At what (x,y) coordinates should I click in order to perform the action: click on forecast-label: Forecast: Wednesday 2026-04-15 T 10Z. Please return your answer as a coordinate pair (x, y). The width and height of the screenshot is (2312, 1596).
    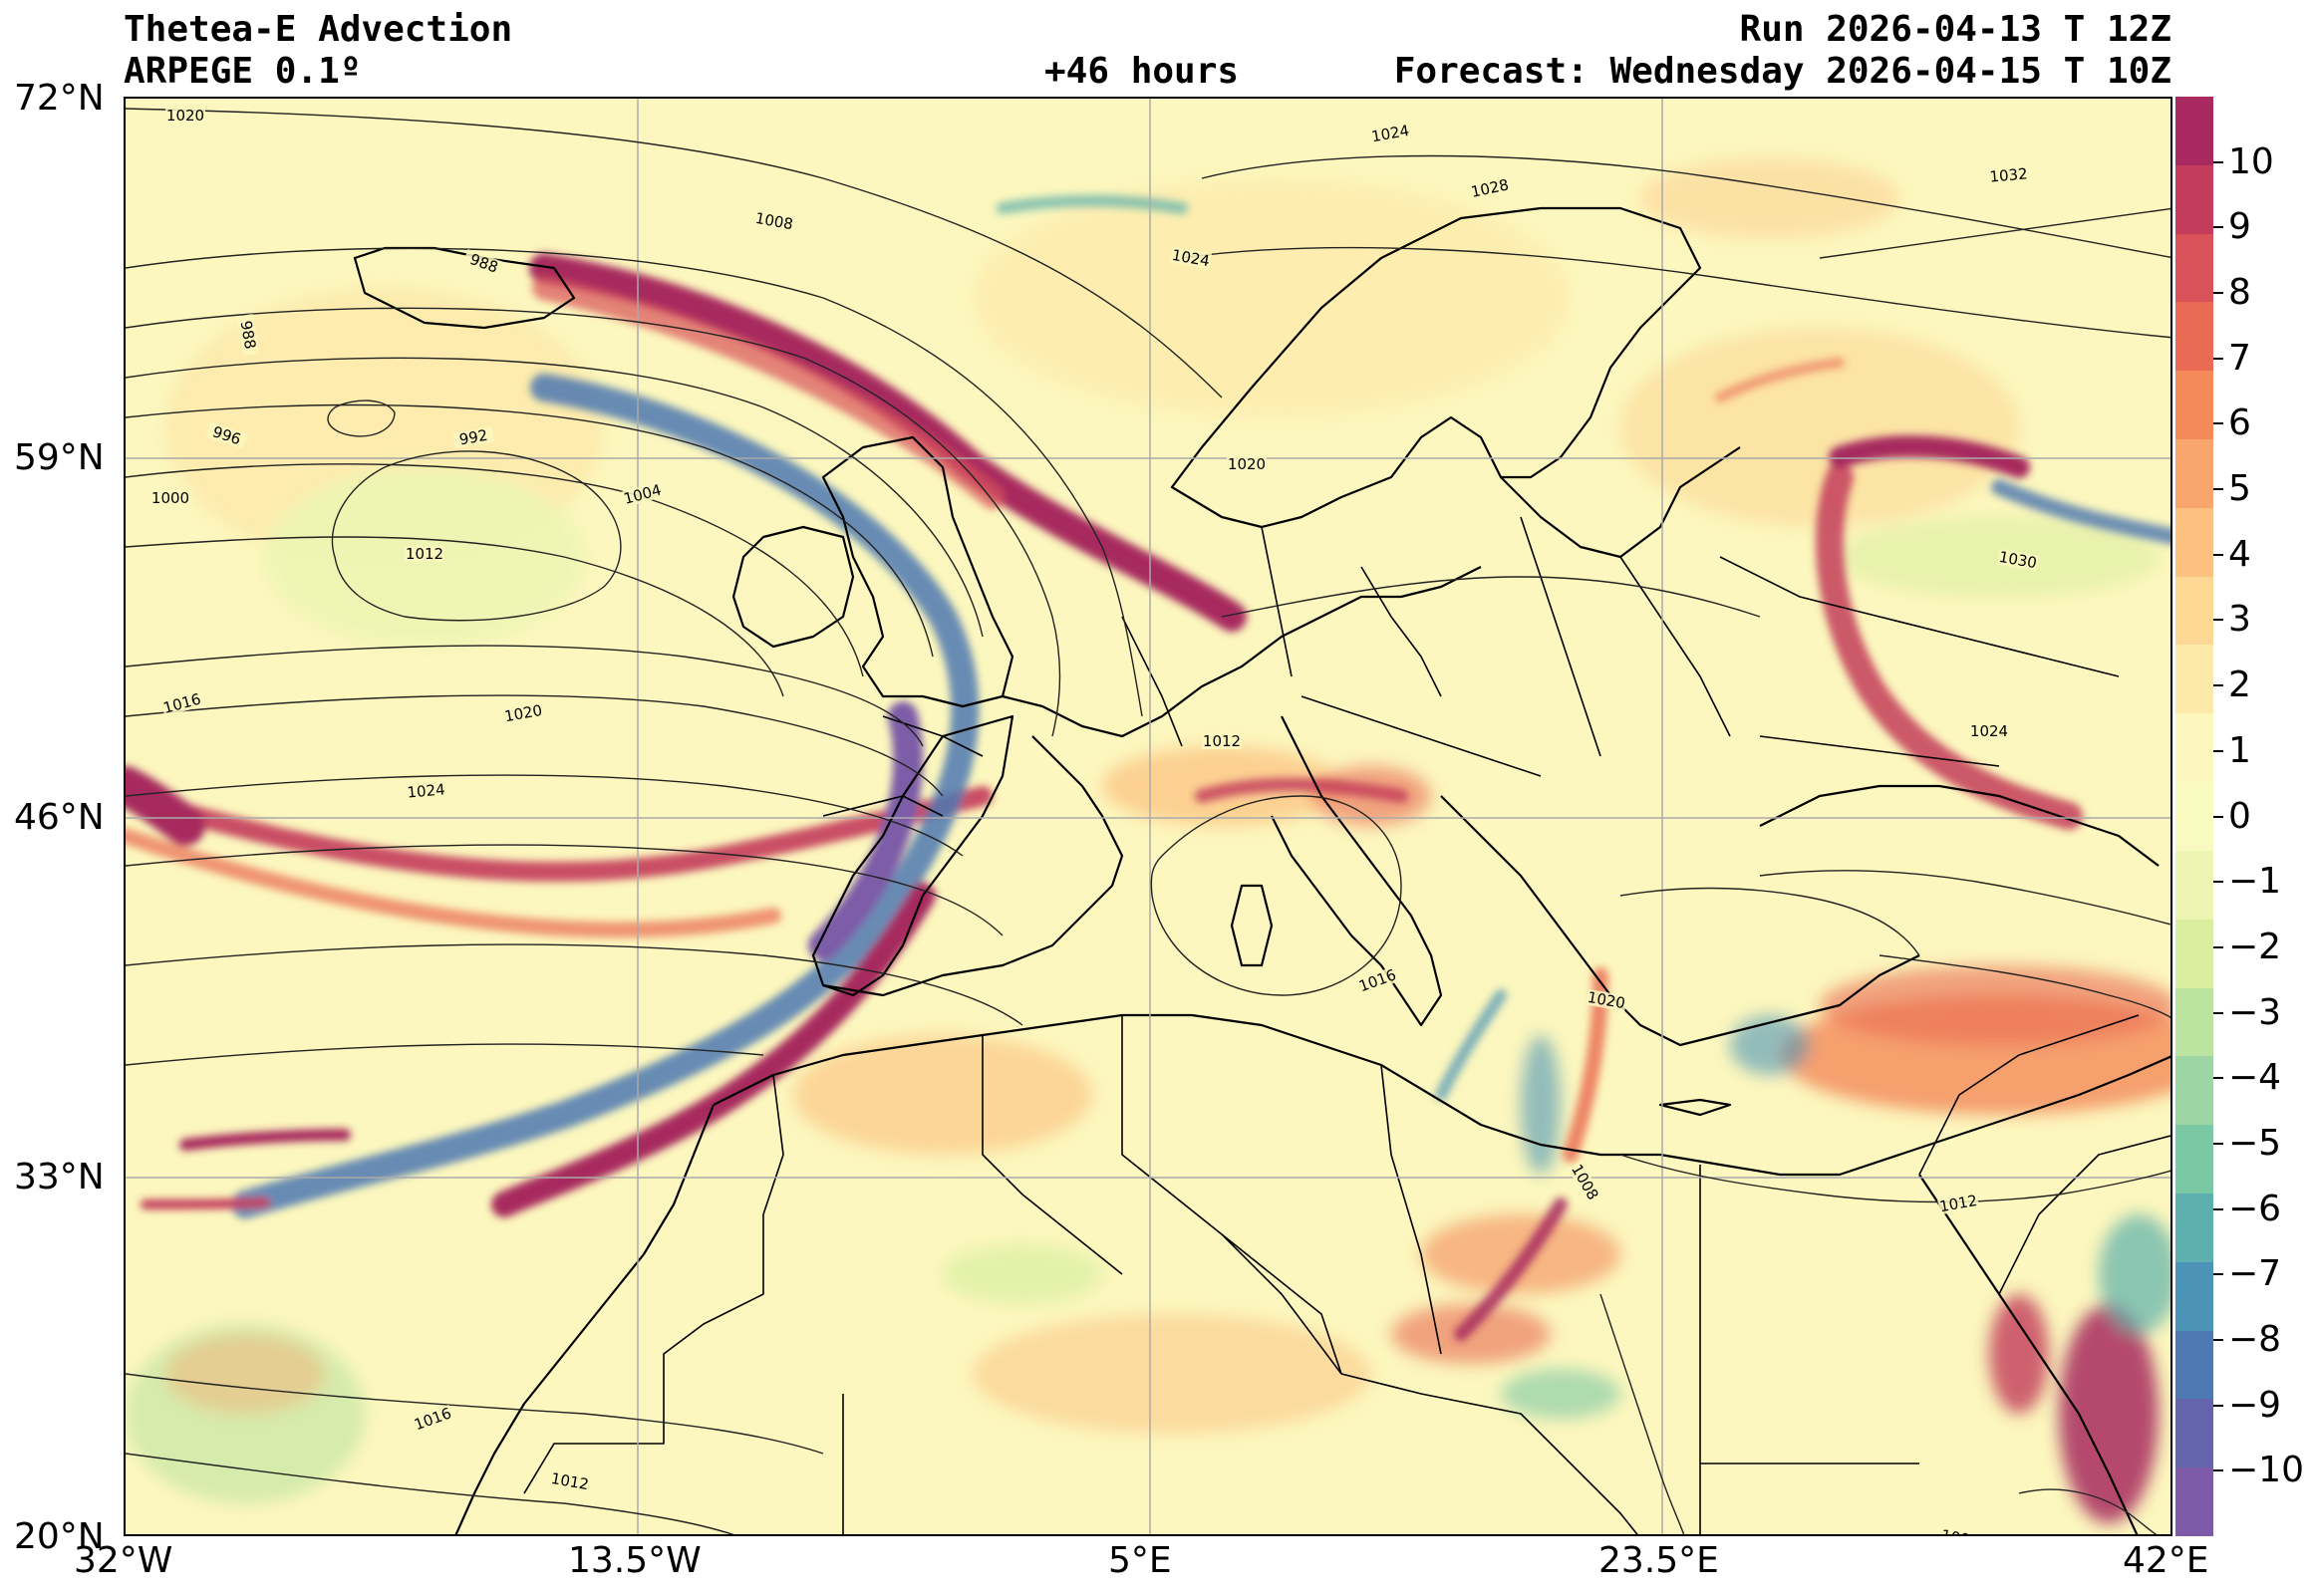
    Looking at the image, I should click on (1782, 71).